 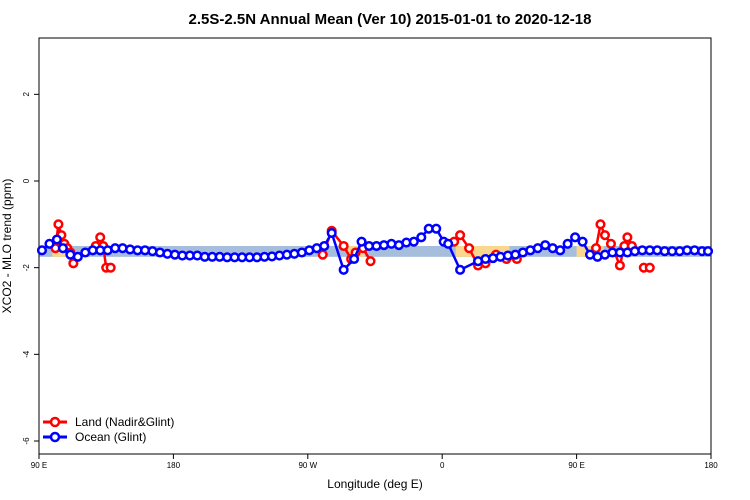 I want to click on y-axis: 2 0 -2 -4 -6, so click(x=30, y=268).